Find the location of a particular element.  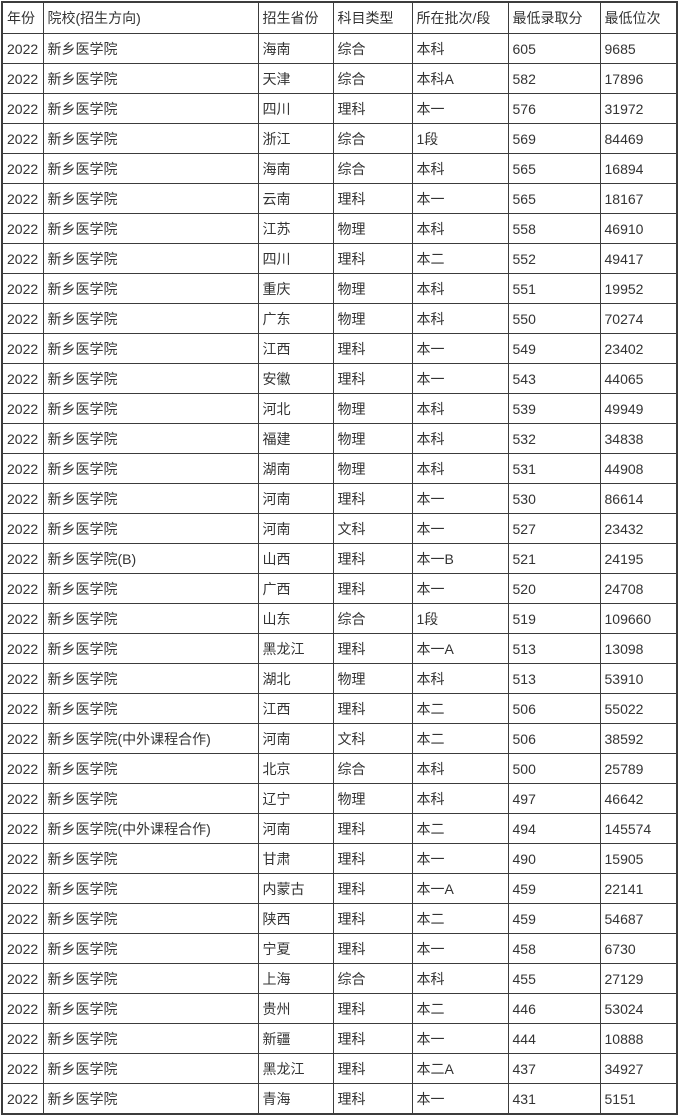

table-cell: 38592 is located at coordinates (638, 738).